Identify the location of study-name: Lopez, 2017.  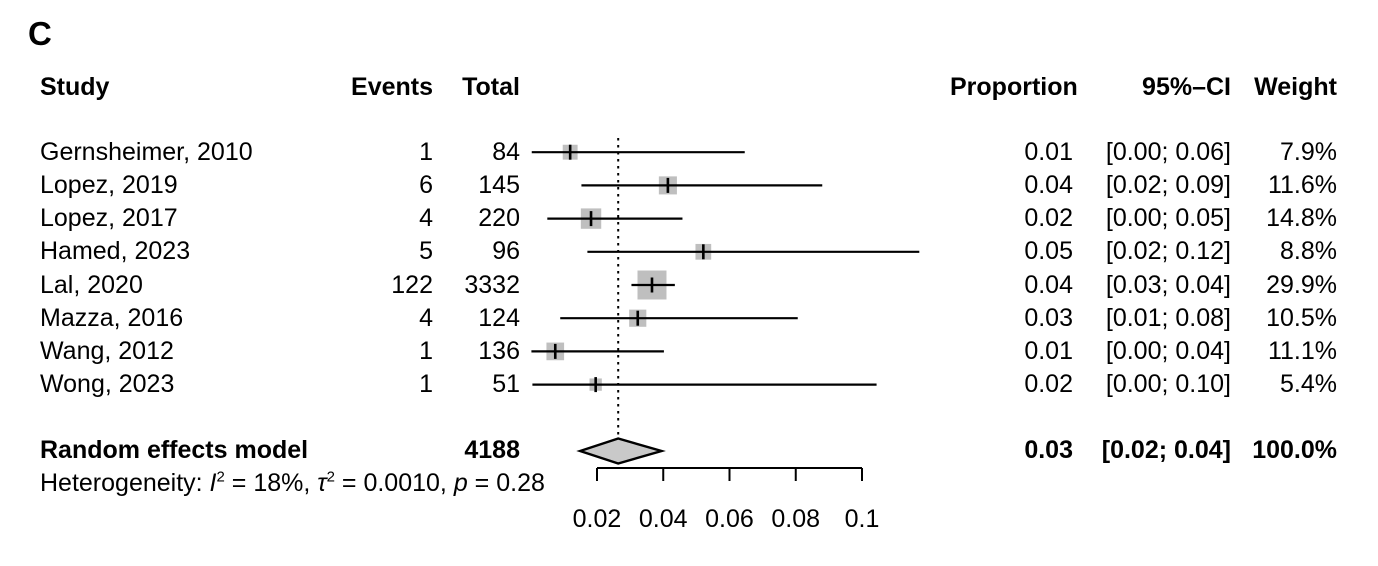
(109, 218).